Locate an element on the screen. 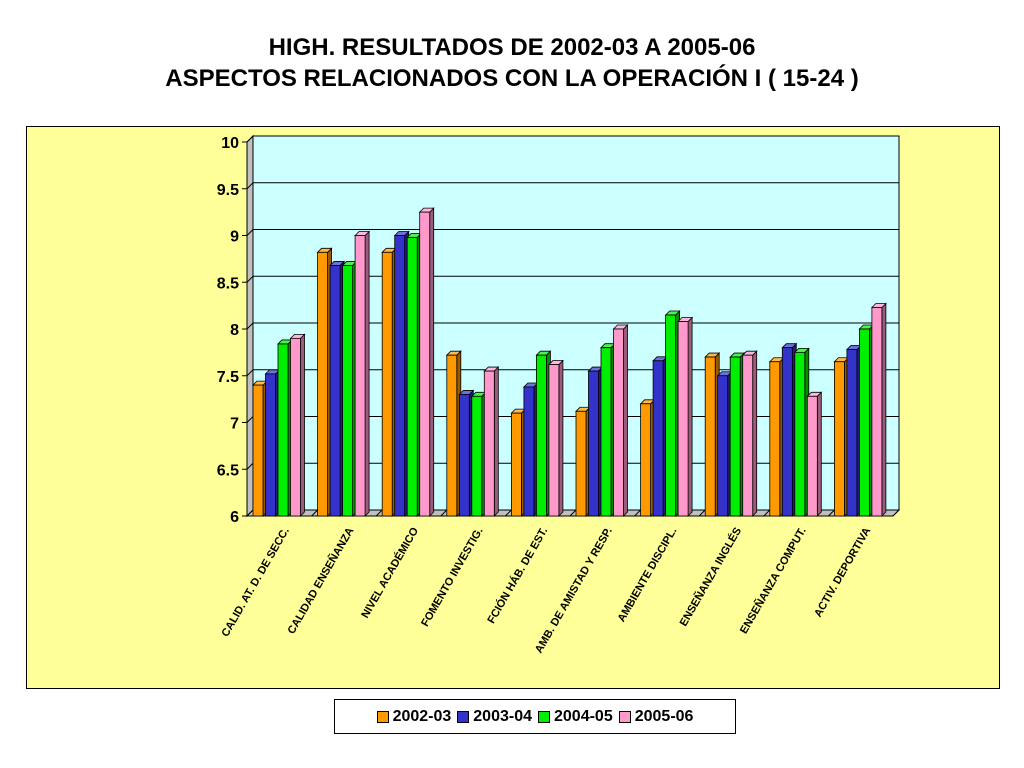  y-tick-label: 8.5 is located at coordinates (228, 283).